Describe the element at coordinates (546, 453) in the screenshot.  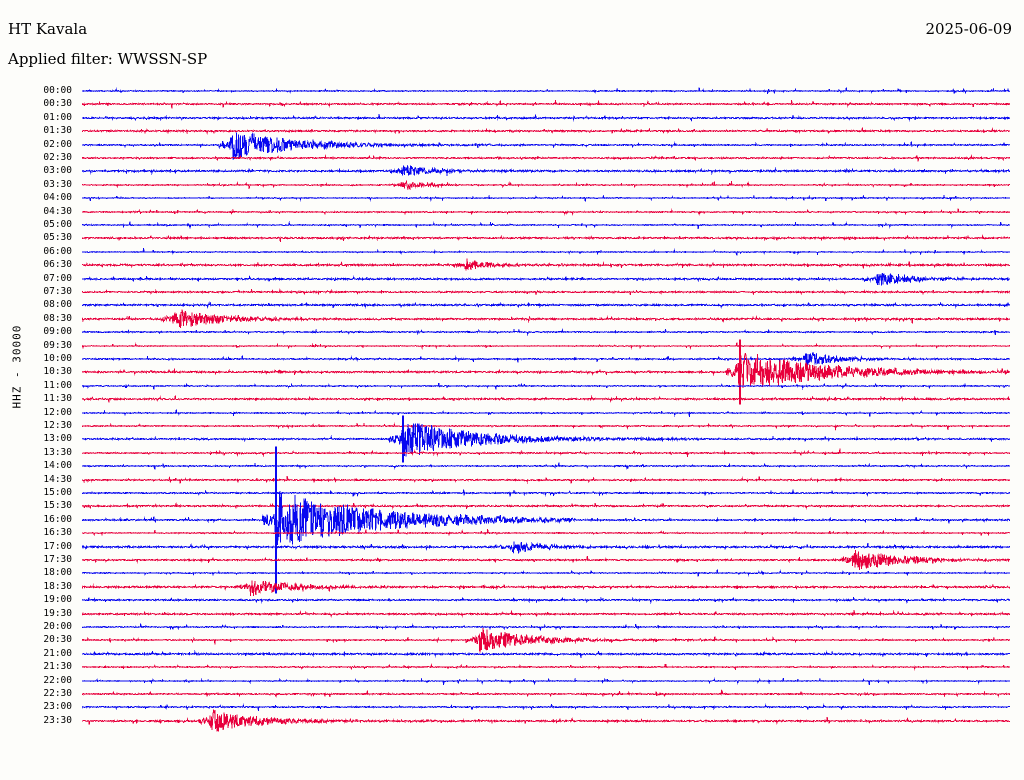
I see `13-30` at that location.